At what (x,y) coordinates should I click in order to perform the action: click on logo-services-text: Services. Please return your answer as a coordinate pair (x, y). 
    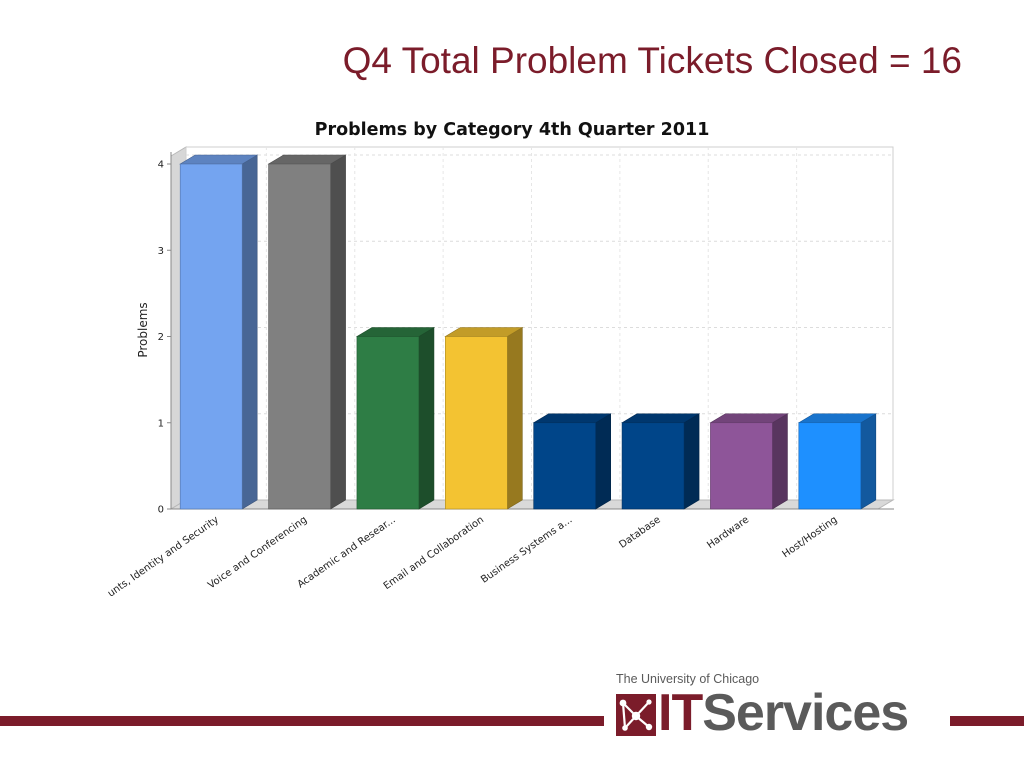
    Looking at the image, I should click on (805, 713).